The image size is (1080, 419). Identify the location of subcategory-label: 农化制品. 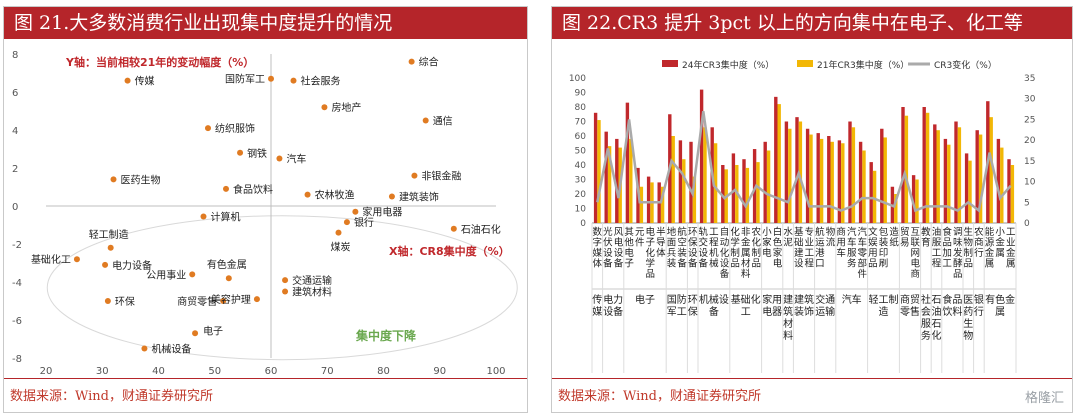
(757, 248).